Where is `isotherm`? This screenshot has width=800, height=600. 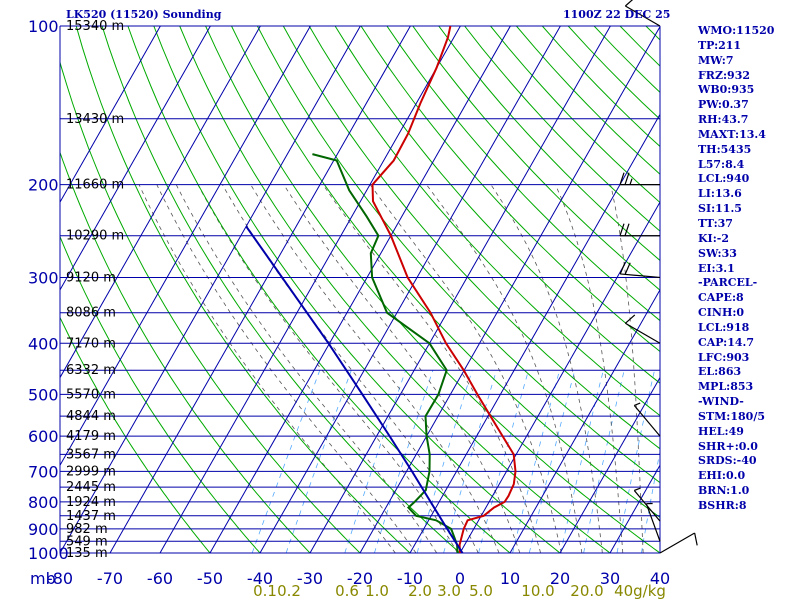
isotherm is located at coordinates (584, 421).